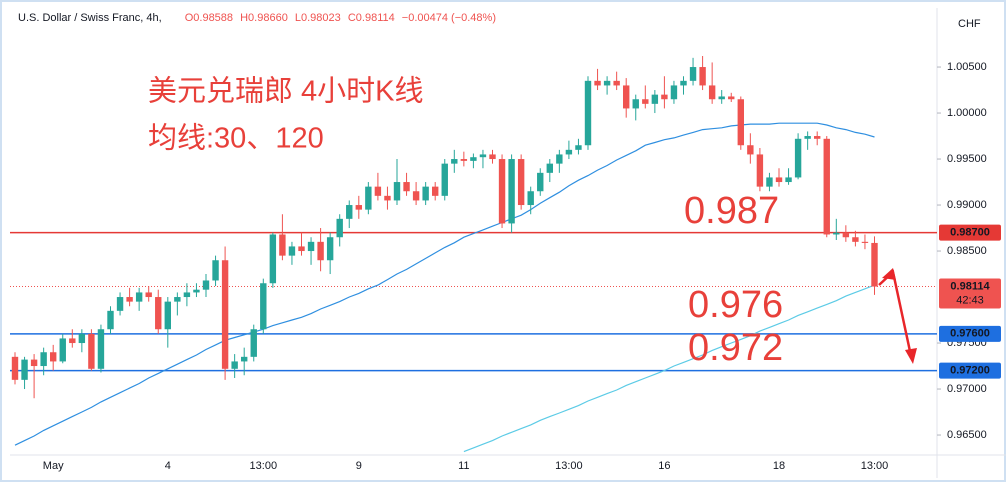 The image size is (1006, 482). Describe the element at coordinates (286, 91) in the screenshot. I see `annotation-title: 美元兑瑞郎 4小时K线` at that location.